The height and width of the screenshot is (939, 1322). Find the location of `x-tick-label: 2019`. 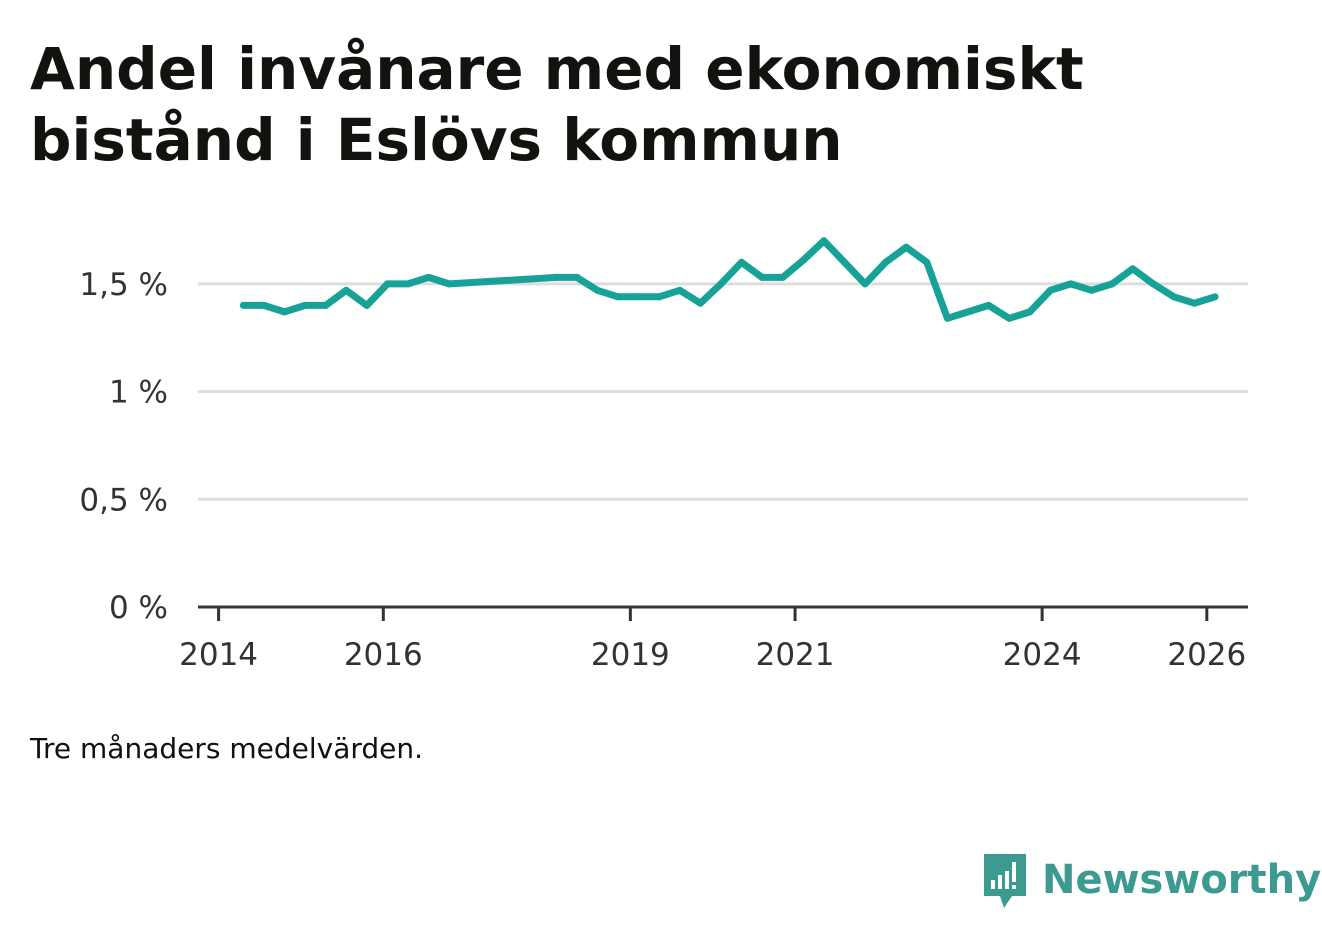

x-tick-label: 2019 is located at coordinates (630, 655).